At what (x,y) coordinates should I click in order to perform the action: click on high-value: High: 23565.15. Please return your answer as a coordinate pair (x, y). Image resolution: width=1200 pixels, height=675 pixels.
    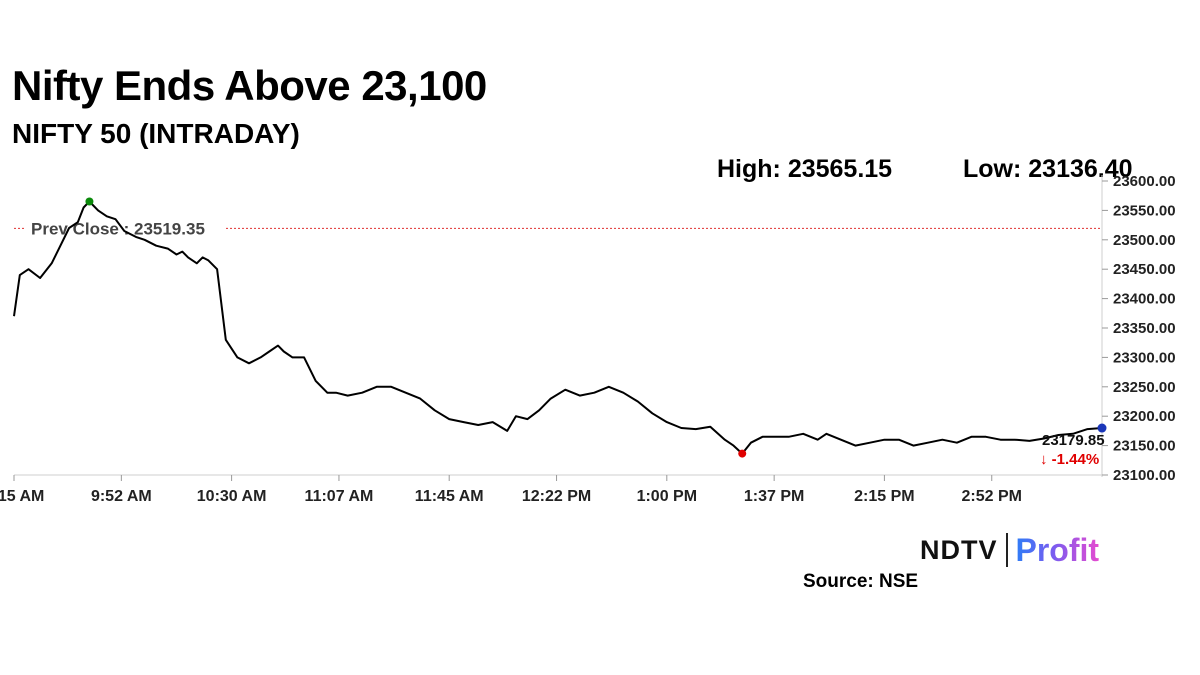
    Looking at the image, I should click on (805, 169).